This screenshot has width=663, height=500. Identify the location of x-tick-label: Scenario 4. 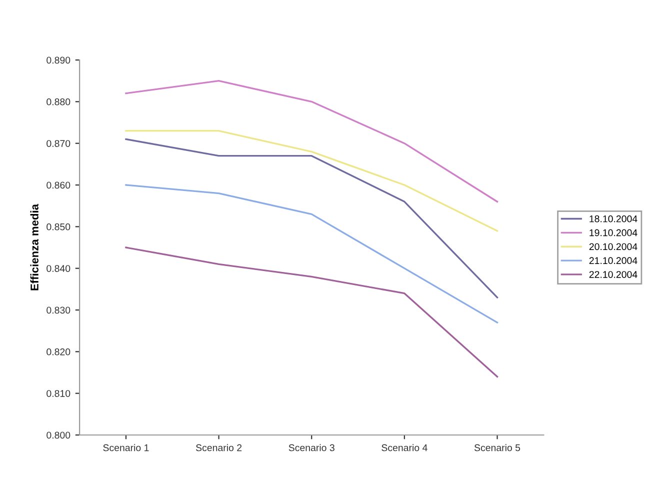
(405, 448).